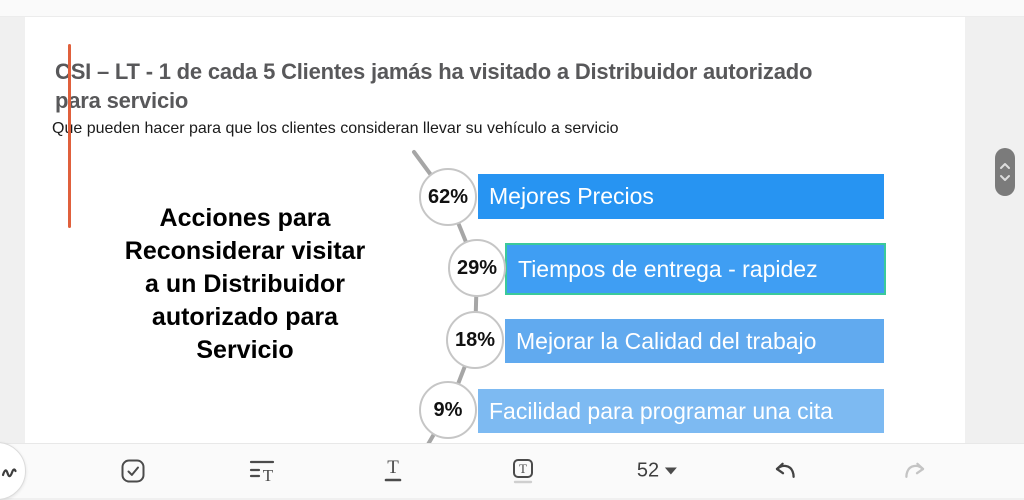 The height and width of the screenshot is (500, 1024). I want to click on caption-line: Reconsiderar visitar, so click(245, 251).